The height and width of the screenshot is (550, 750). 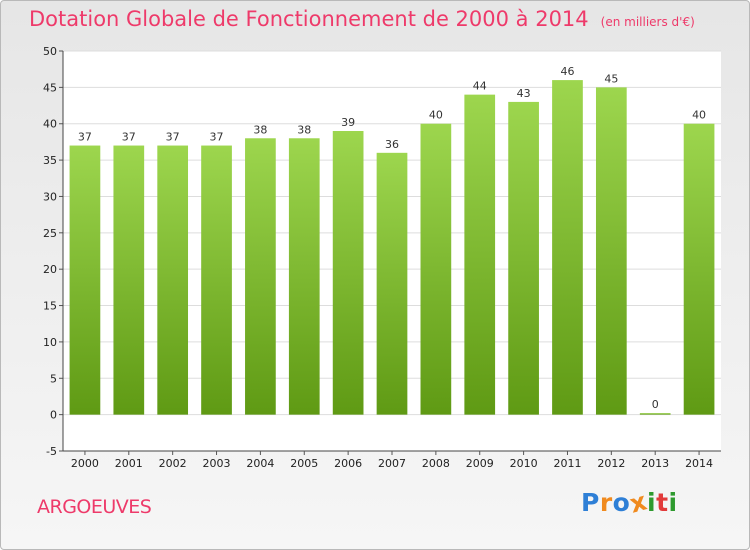 What do you see at coordinates (260, 463) in the screenshot?
I see `x-tick-label: 2004` at bounding box center [260, 463].